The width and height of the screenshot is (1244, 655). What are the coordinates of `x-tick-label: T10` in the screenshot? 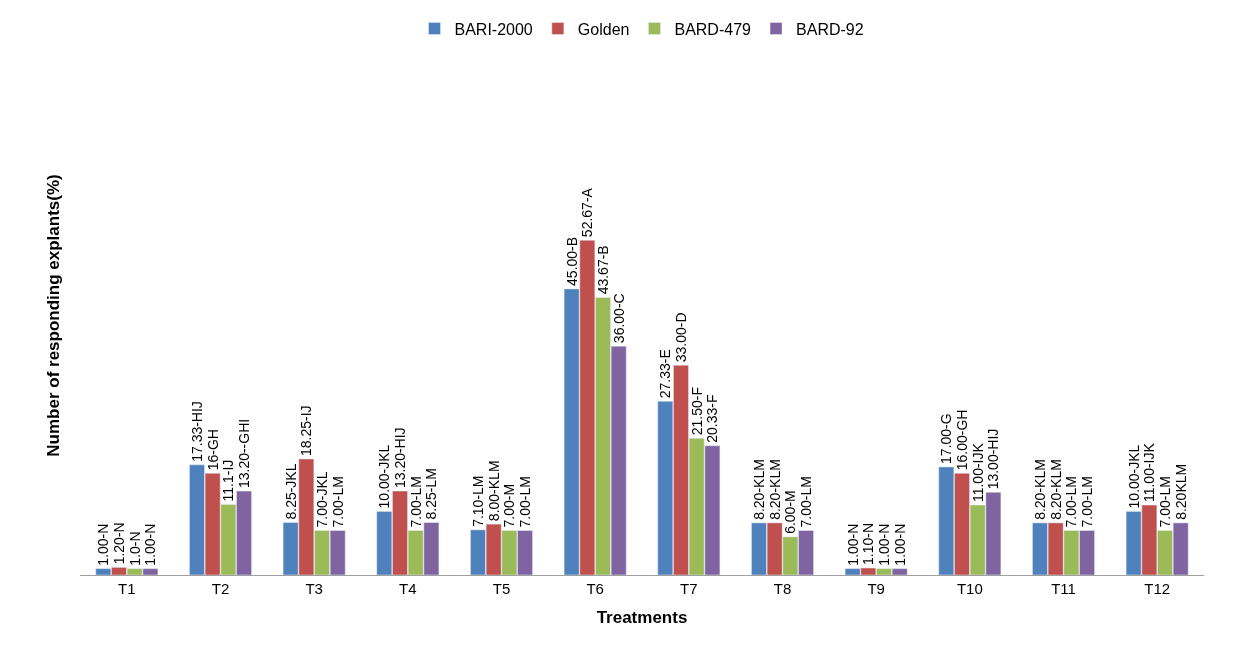 It's located at (969, 588).